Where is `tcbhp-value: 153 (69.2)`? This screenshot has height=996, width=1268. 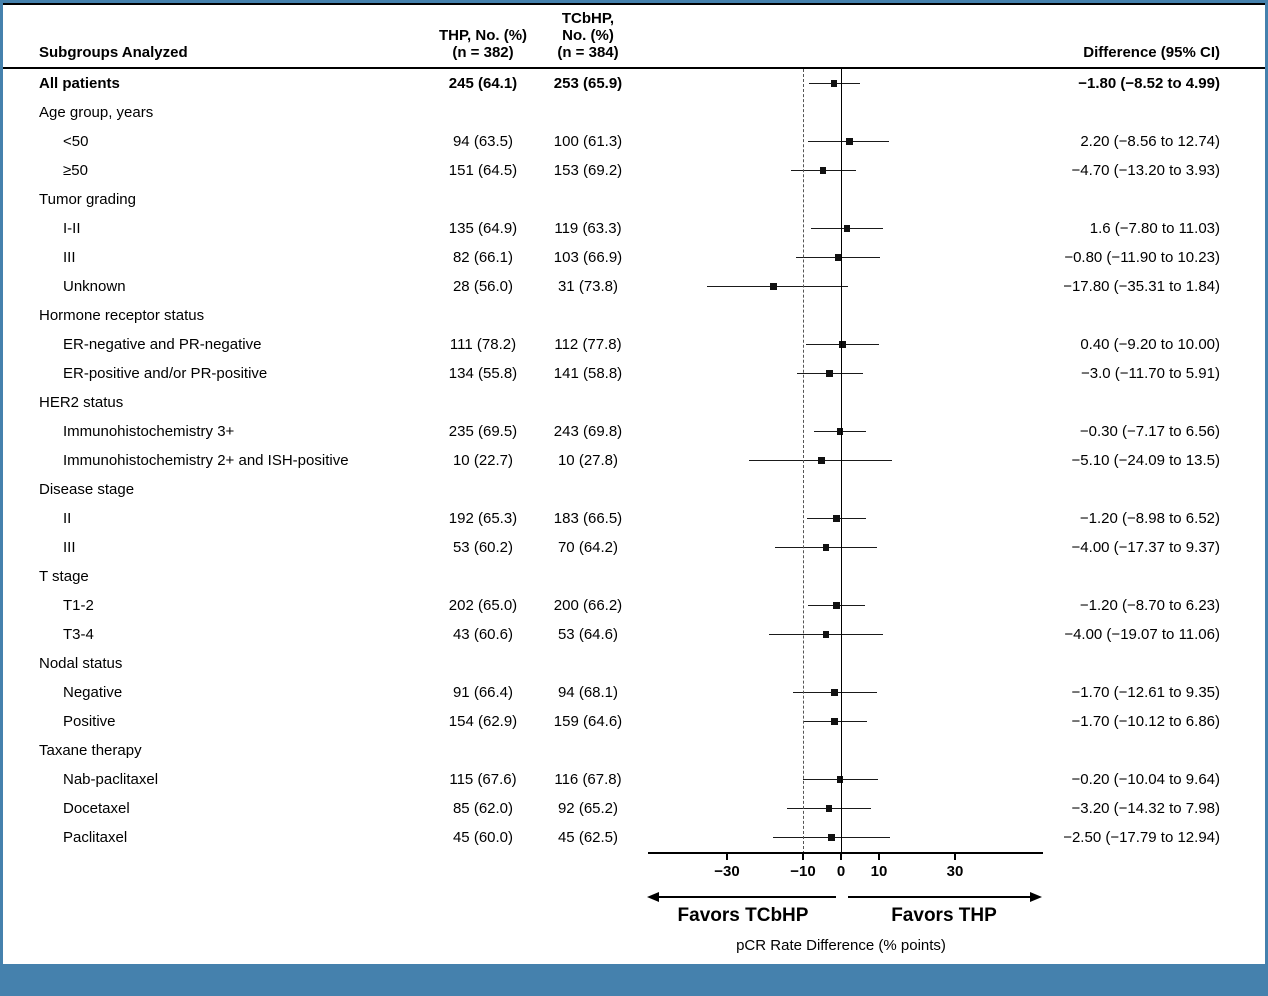 tcbhp-value: 153 (69.2) is located at coordinates (588, 170).